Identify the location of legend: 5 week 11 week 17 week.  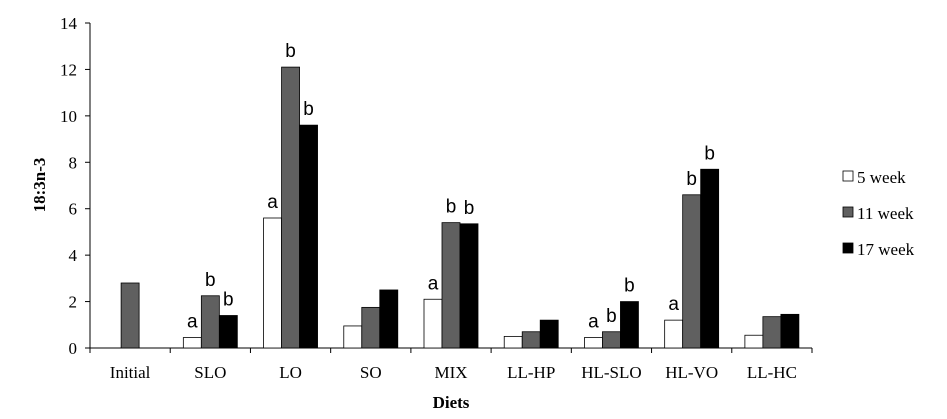
(878, 213).